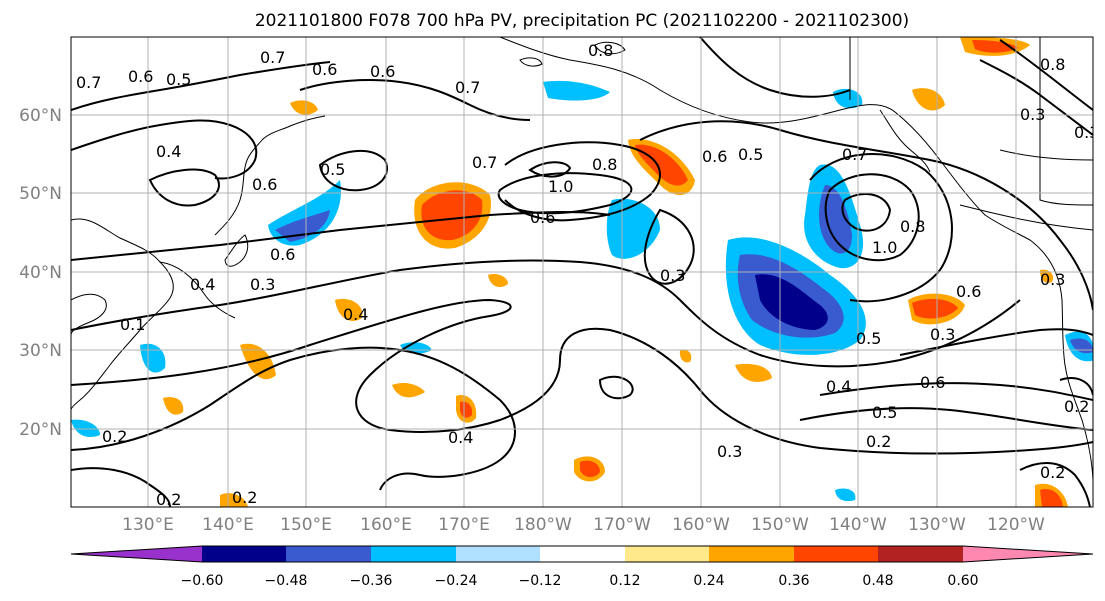 Image resolution: width=1105 pixels, height=601 pixels. I want to click on colorbar-label: 0.12, so click(624, 581).